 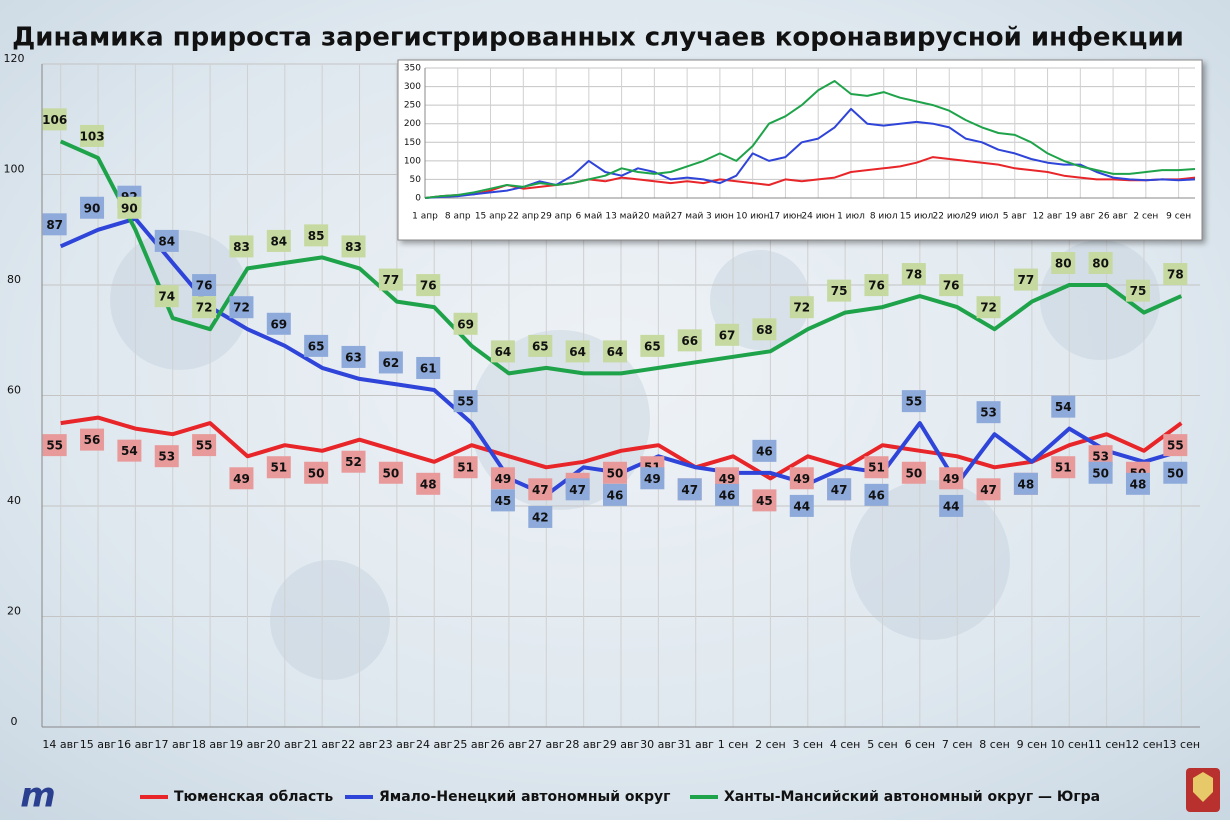 What do you see at coordinates (951, 506) in the screenshot?
I see `data-label: 44` at bounding box center [951, 506].